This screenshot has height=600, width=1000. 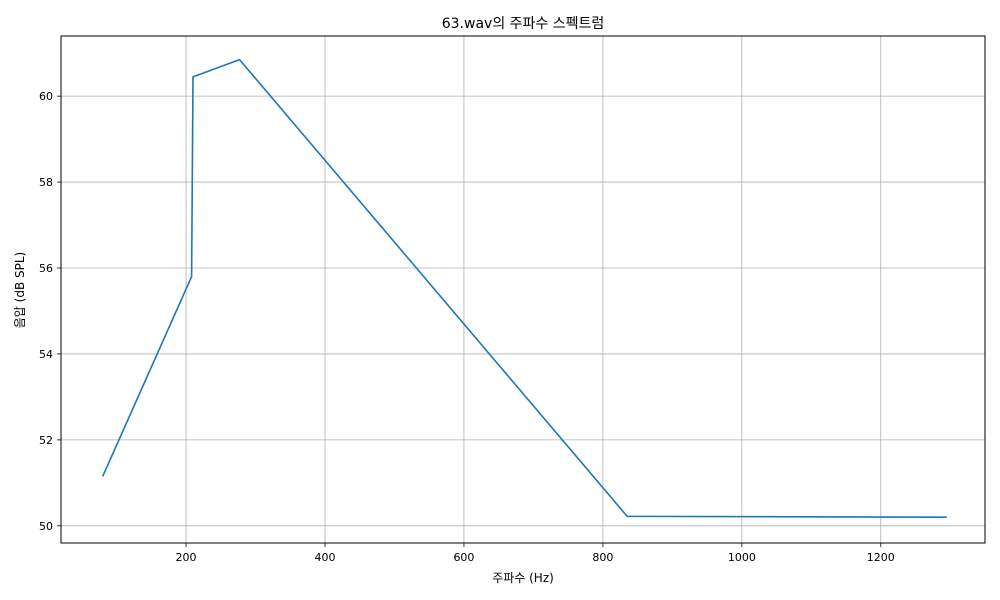 I want to click on x-tick-label: 600, so click(x=463, y=557).